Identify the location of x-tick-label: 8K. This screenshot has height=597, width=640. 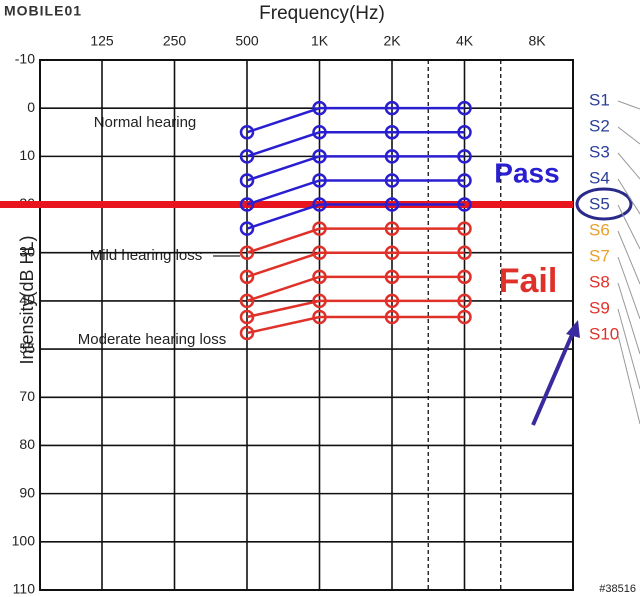
(537, 41).